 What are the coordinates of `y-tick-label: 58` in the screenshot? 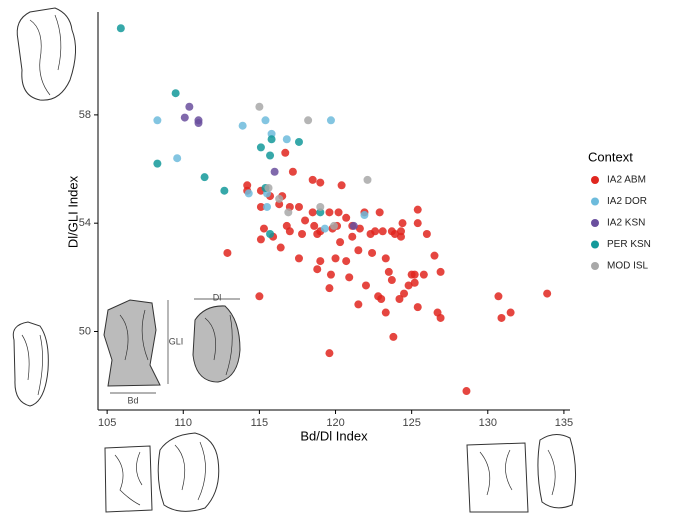 It's located at (85, 115).